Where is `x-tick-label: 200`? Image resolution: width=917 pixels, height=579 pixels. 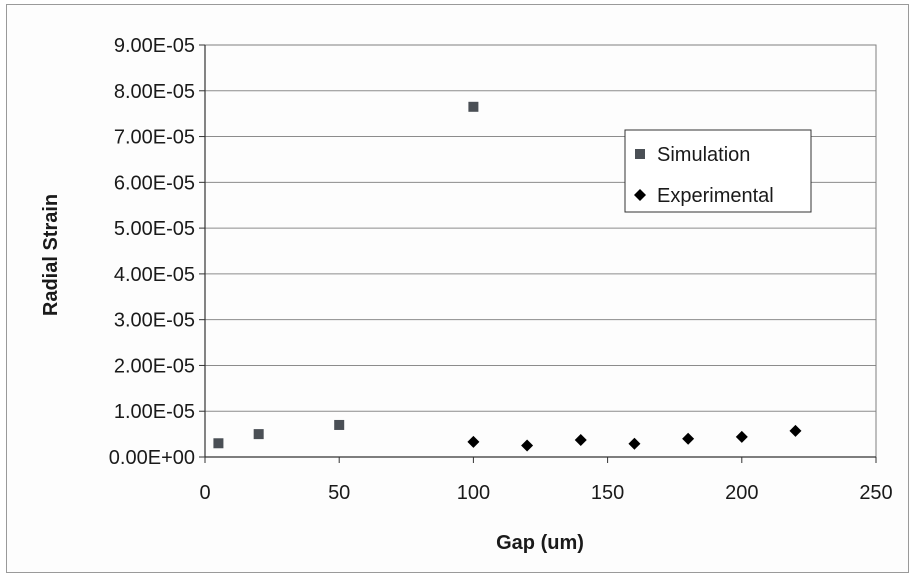 x-tick-label: 200 is located at coordinates (741, 493).